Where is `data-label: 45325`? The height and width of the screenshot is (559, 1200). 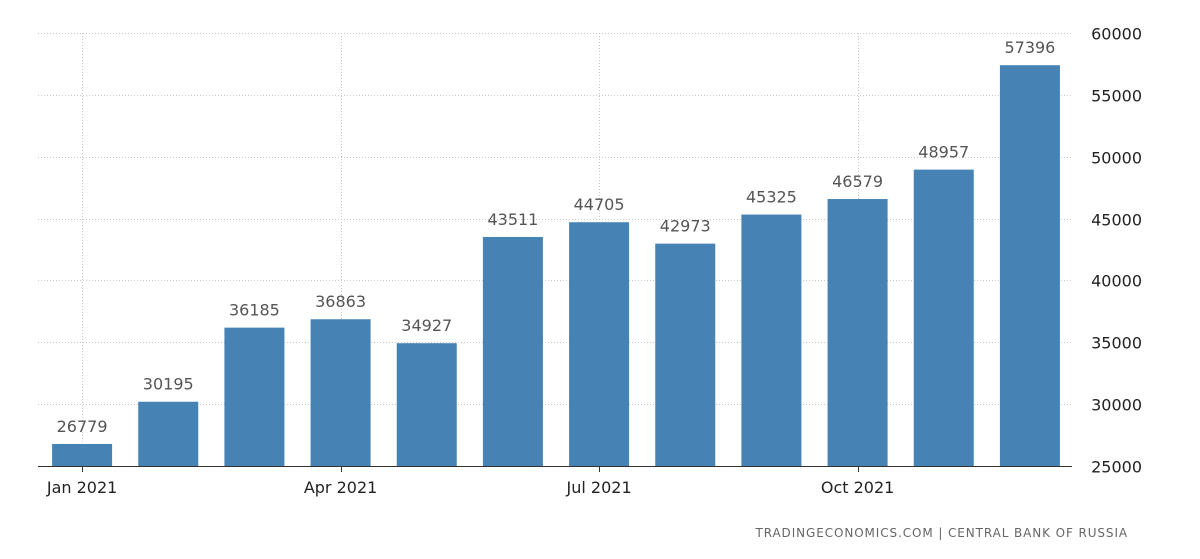 data-label: 45325 is located at coordinates (771, 197).